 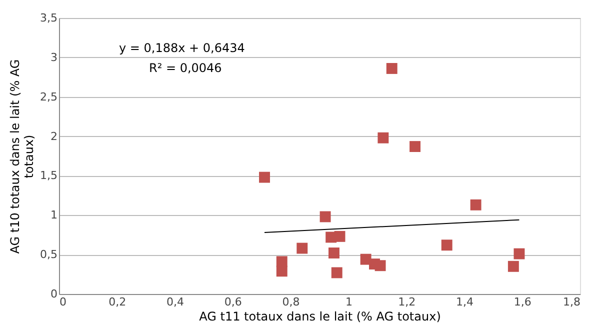 What do you see at coordinates (523, 302) in the screenshot?
I see `x-tick-label: 1,6` at bounding box center [523, 302].